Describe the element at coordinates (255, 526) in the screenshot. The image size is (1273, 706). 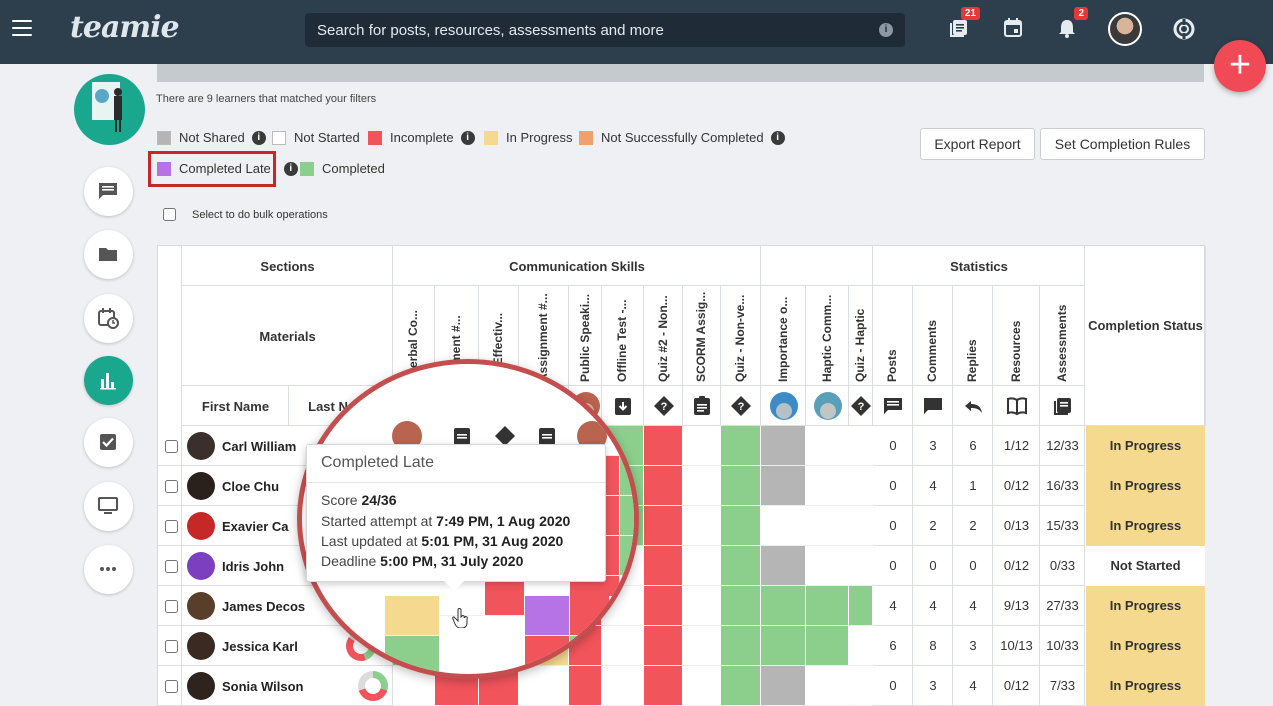
I see `learner-name: Exavier Ca` at that location.